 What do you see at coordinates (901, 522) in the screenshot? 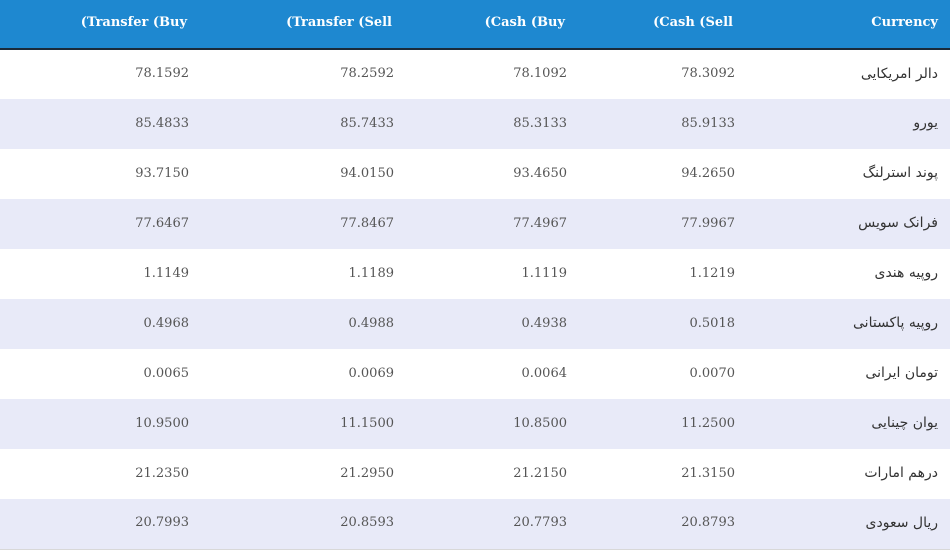
I see `currency-label: ریال سعودی` at bounding box center [901, 522].